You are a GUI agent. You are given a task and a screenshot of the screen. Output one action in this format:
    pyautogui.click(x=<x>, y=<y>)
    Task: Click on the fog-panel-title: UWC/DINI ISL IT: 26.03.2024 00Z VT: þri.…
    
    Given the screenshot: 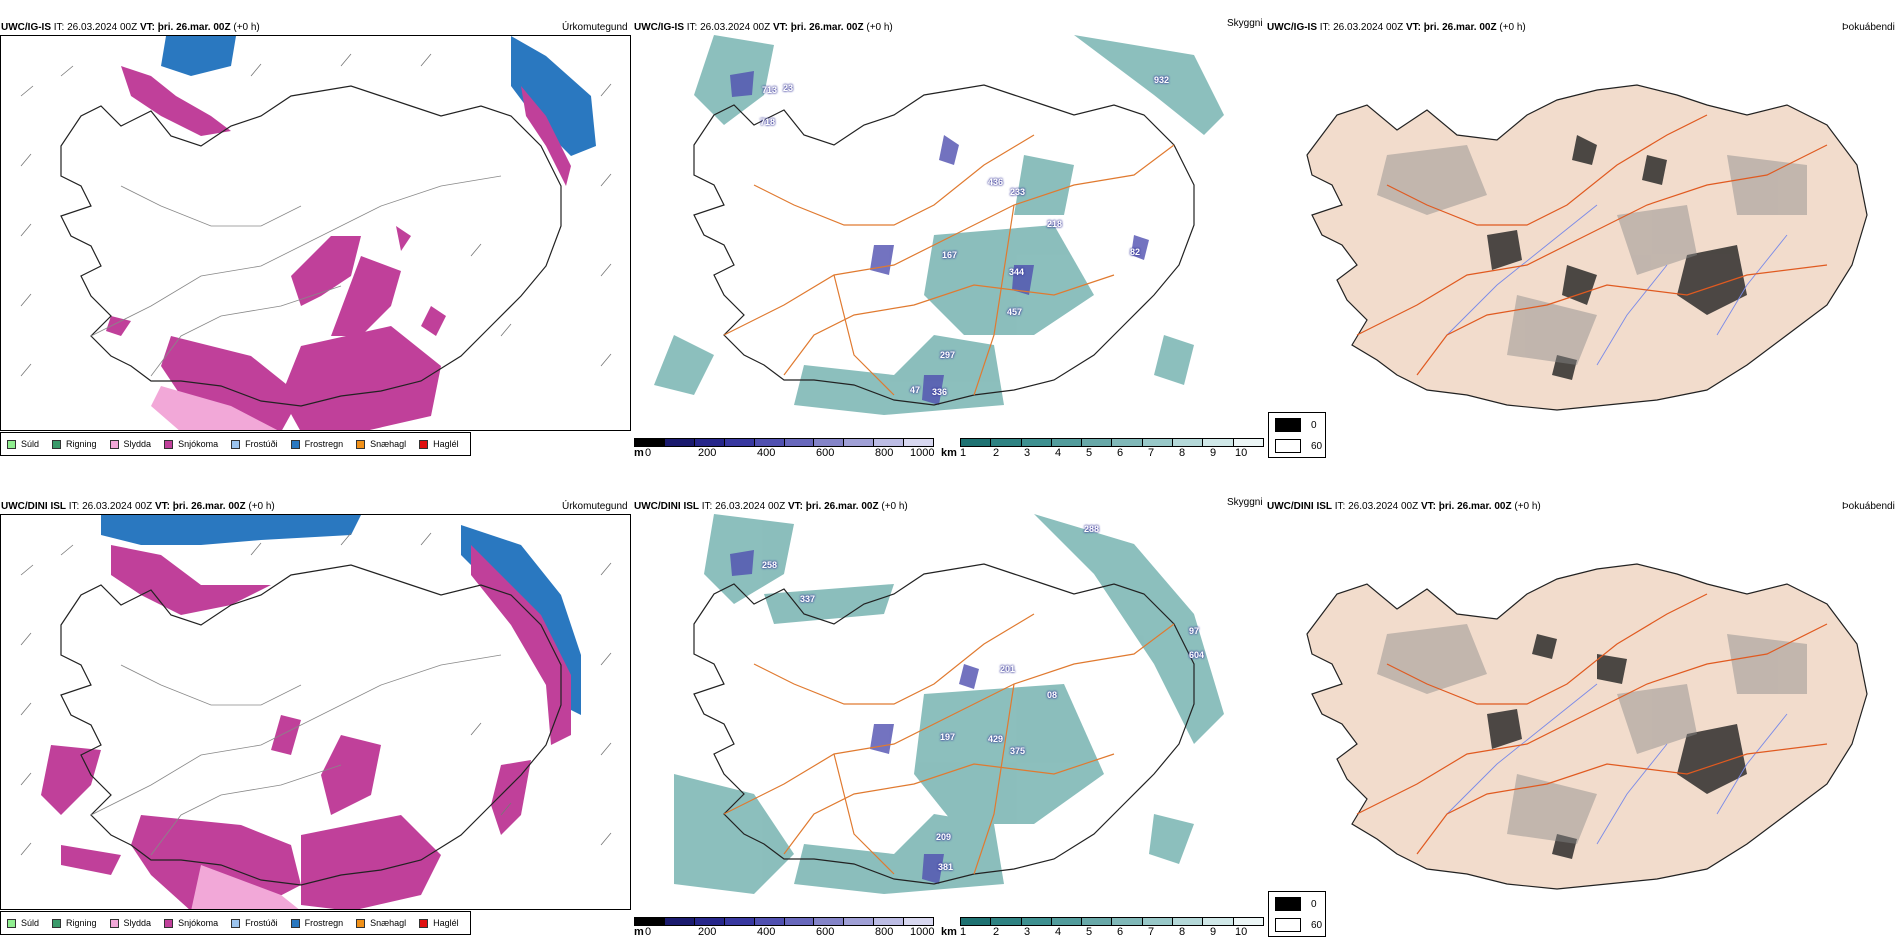 What is the action you would take?
    pyautogui.click(x=1404, y=506)
    